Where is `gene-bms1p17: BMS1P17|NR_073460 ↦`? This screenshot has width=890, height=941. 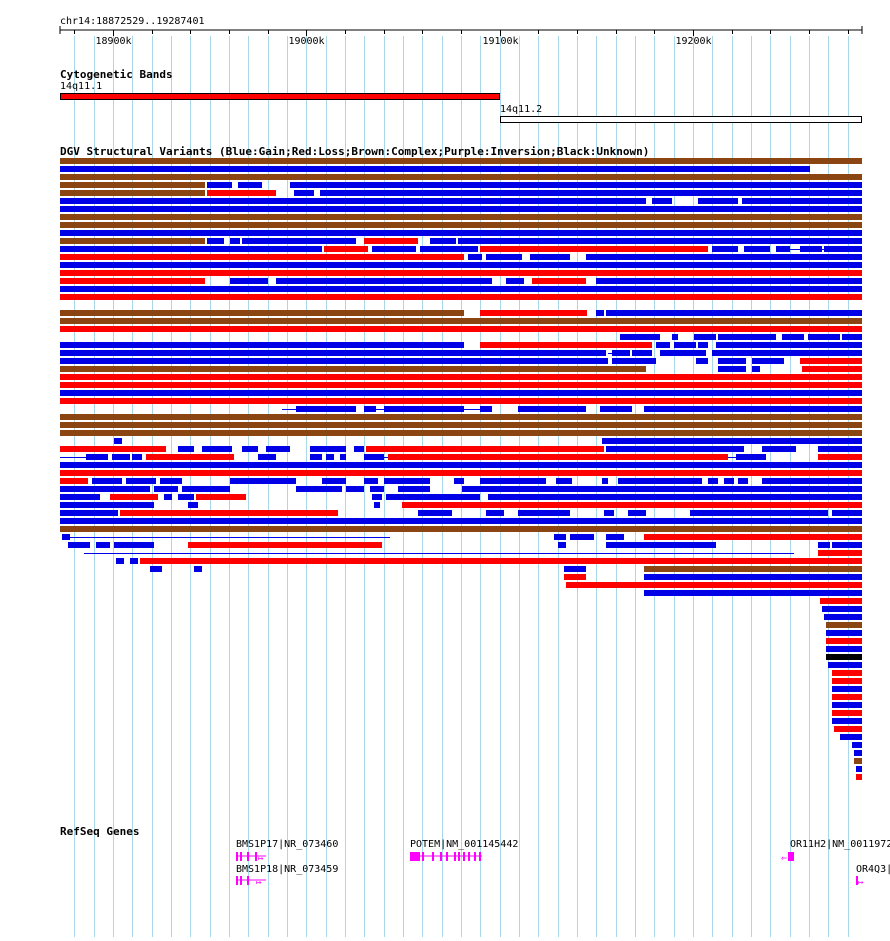 gene-bms1p17: BMS1P17|NR_073460 ↦ is located at coordinates (287, 851).